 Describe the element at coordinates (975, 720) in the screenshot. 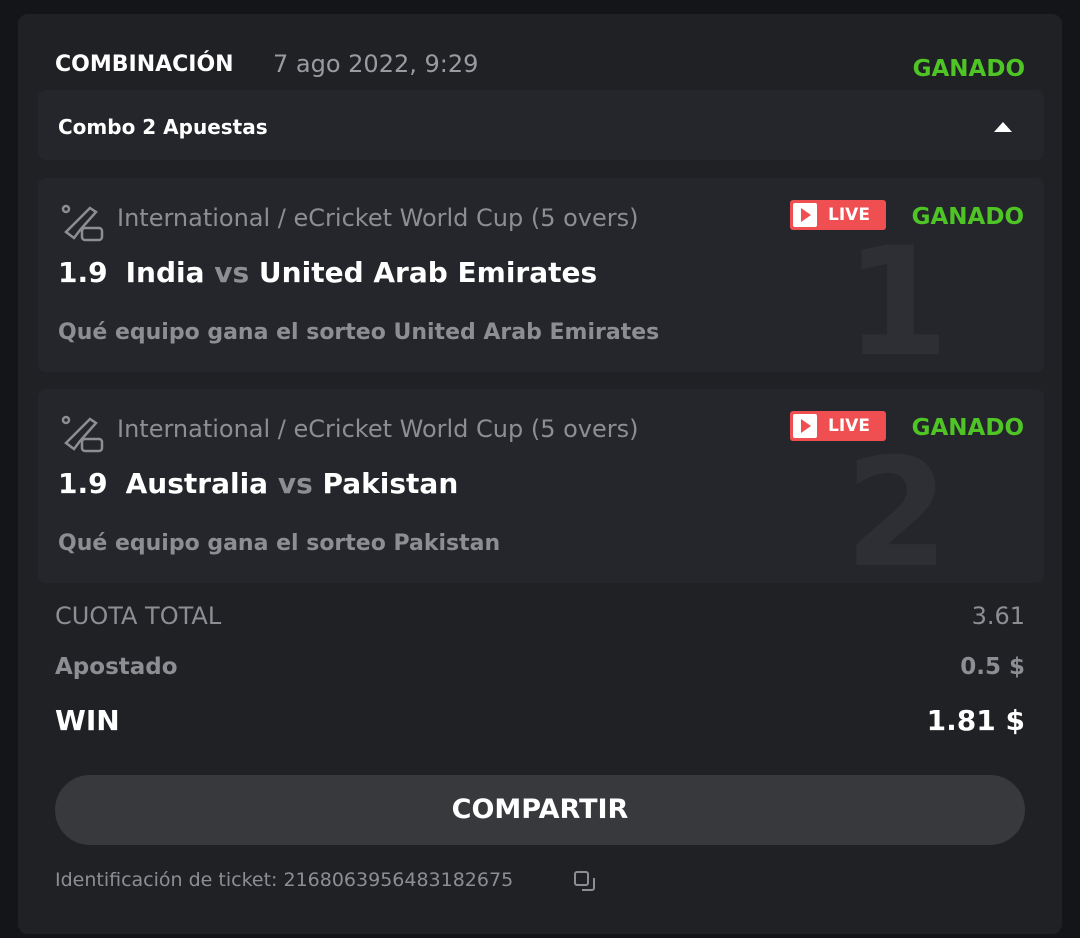

I see `win-value: 1.81 $` at that location.